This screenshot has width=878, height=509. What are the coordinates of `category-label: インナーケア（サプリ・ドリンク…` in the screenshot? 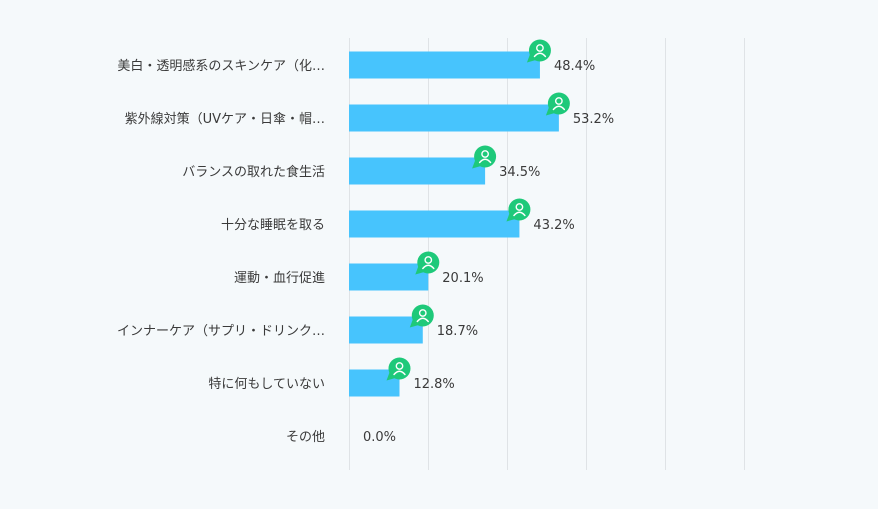 It's located at (221, 331).